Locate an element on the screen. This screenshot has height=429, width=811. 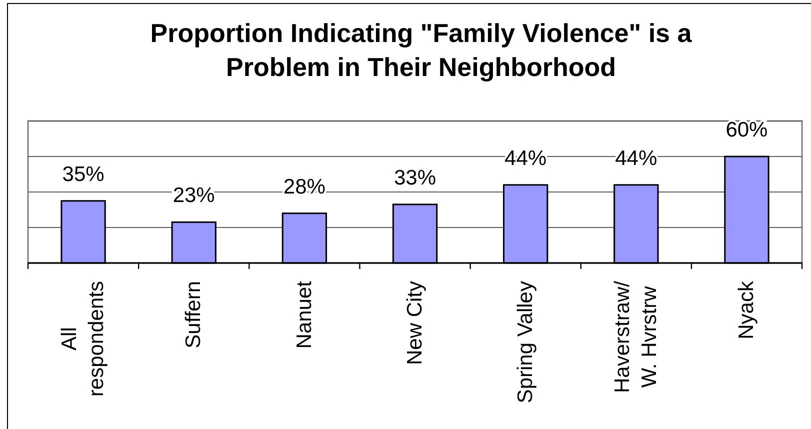
x-tick-label: Spring Valley is located at coordinates (525, 342).